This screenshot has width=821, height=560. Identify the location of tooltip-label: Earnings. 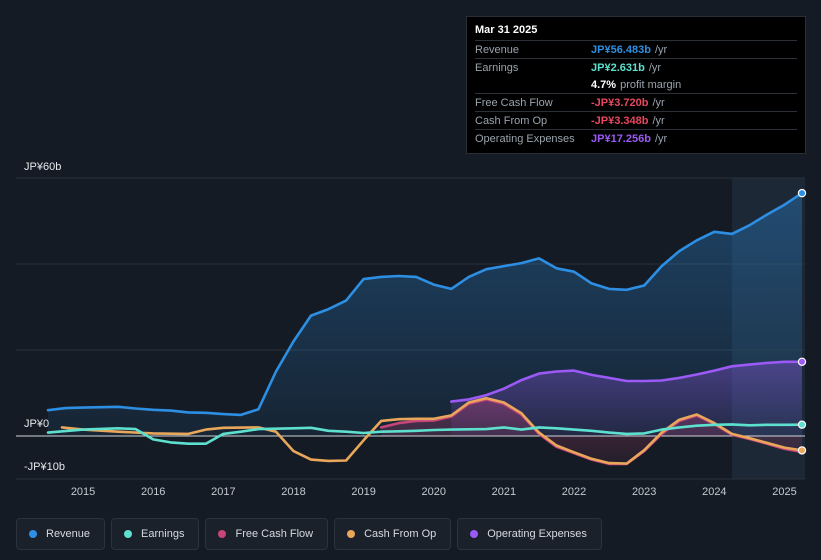
(497, 67).